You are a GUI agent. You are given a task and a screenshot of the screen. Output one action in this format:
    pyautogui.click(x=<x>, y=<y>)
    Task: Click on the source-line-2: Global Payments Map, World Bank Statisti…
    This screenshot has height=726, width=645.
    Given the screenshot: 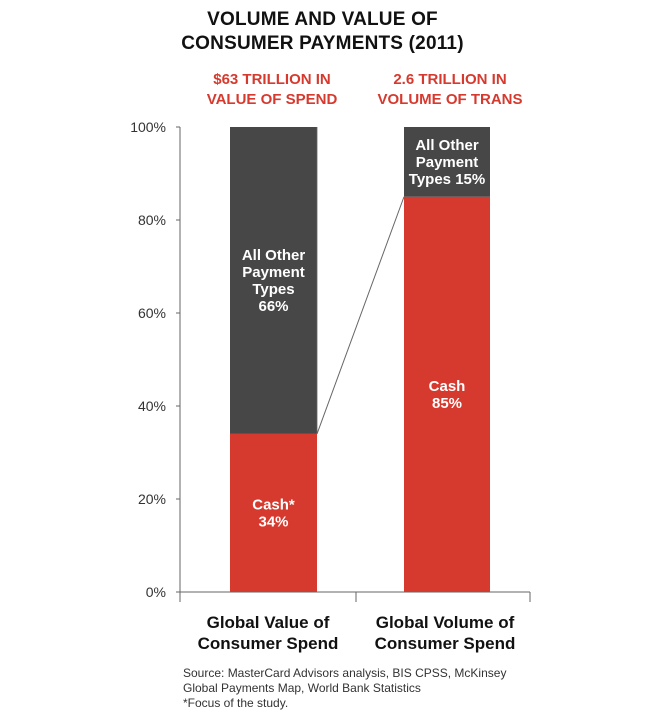 What is the action you would take?
    pyautogui.click(x=302, y=688)
    